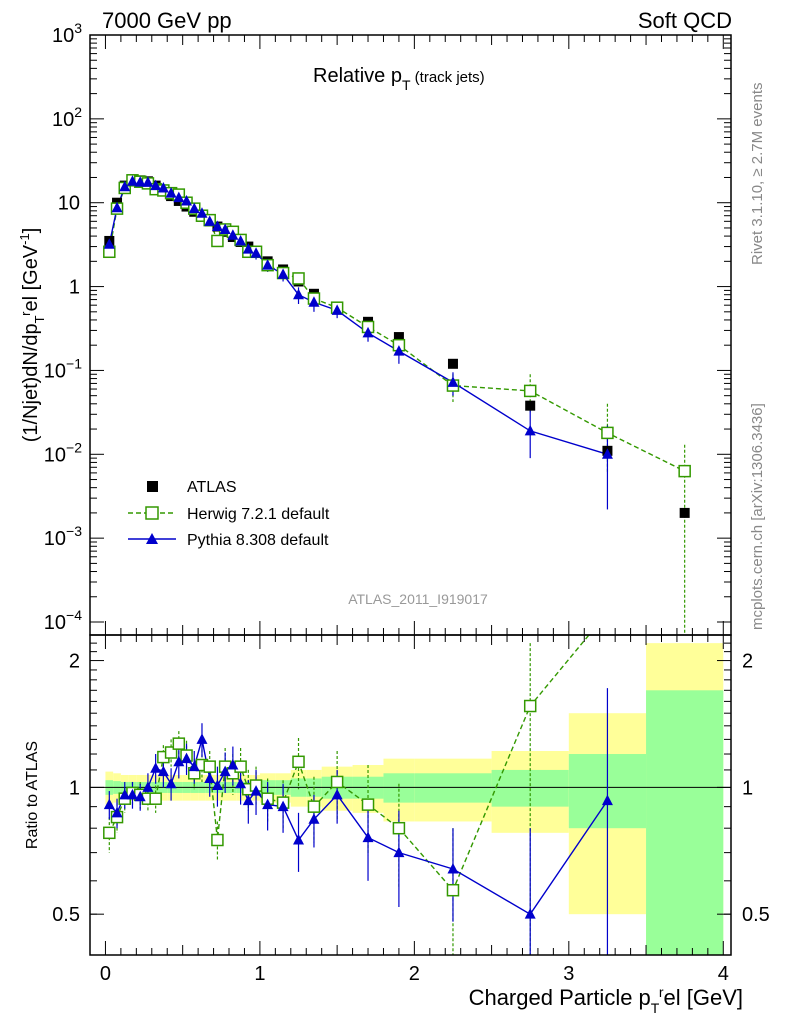  I want to click on main-ylabel-sub: T, so click(39, 319).